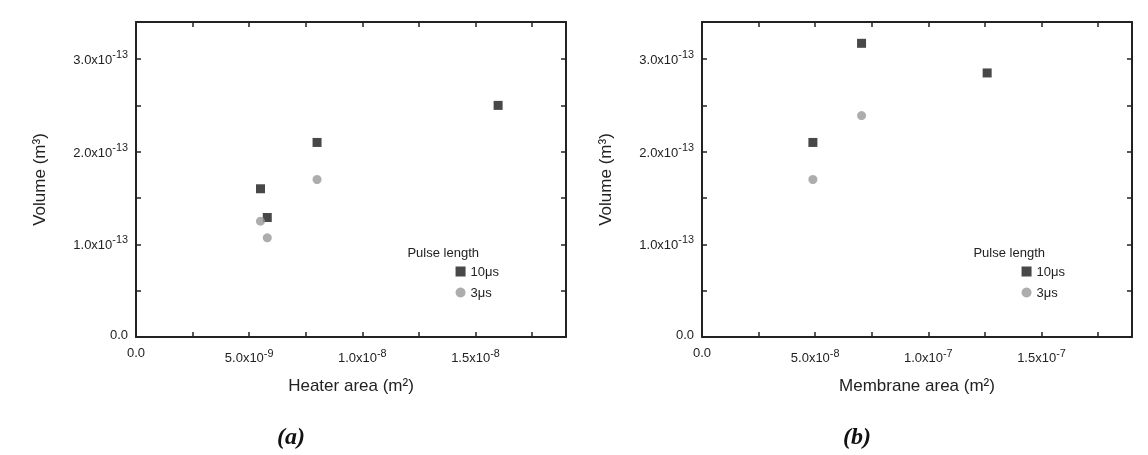  What do you see at coordinates (475, 356) in the screenshot?
I see `x-tick-label: 1.5x10$^{-8}$` at bounding box center [475, 356].